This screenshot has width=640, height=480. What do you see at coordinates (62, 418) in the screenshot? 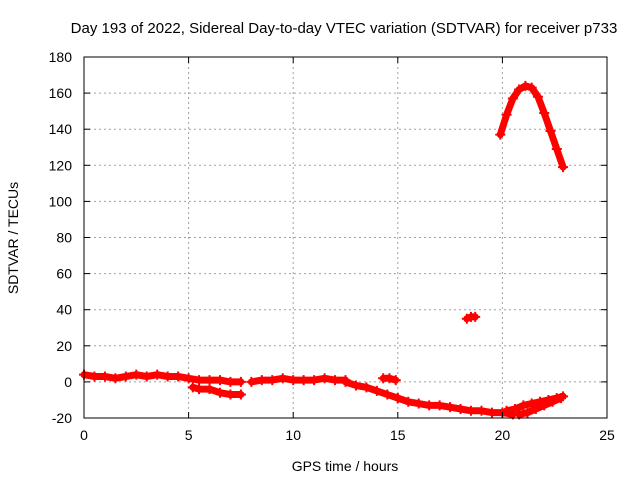
I see `y-tick-label: -20` at bounding box center [62, 418].